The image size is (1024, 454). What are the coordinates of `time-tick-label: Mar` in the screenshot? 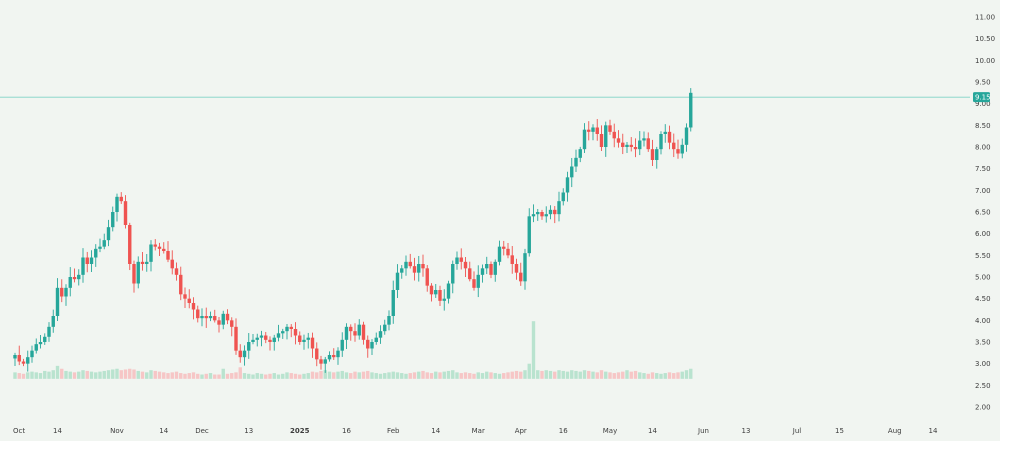 It's located at (478, 431).